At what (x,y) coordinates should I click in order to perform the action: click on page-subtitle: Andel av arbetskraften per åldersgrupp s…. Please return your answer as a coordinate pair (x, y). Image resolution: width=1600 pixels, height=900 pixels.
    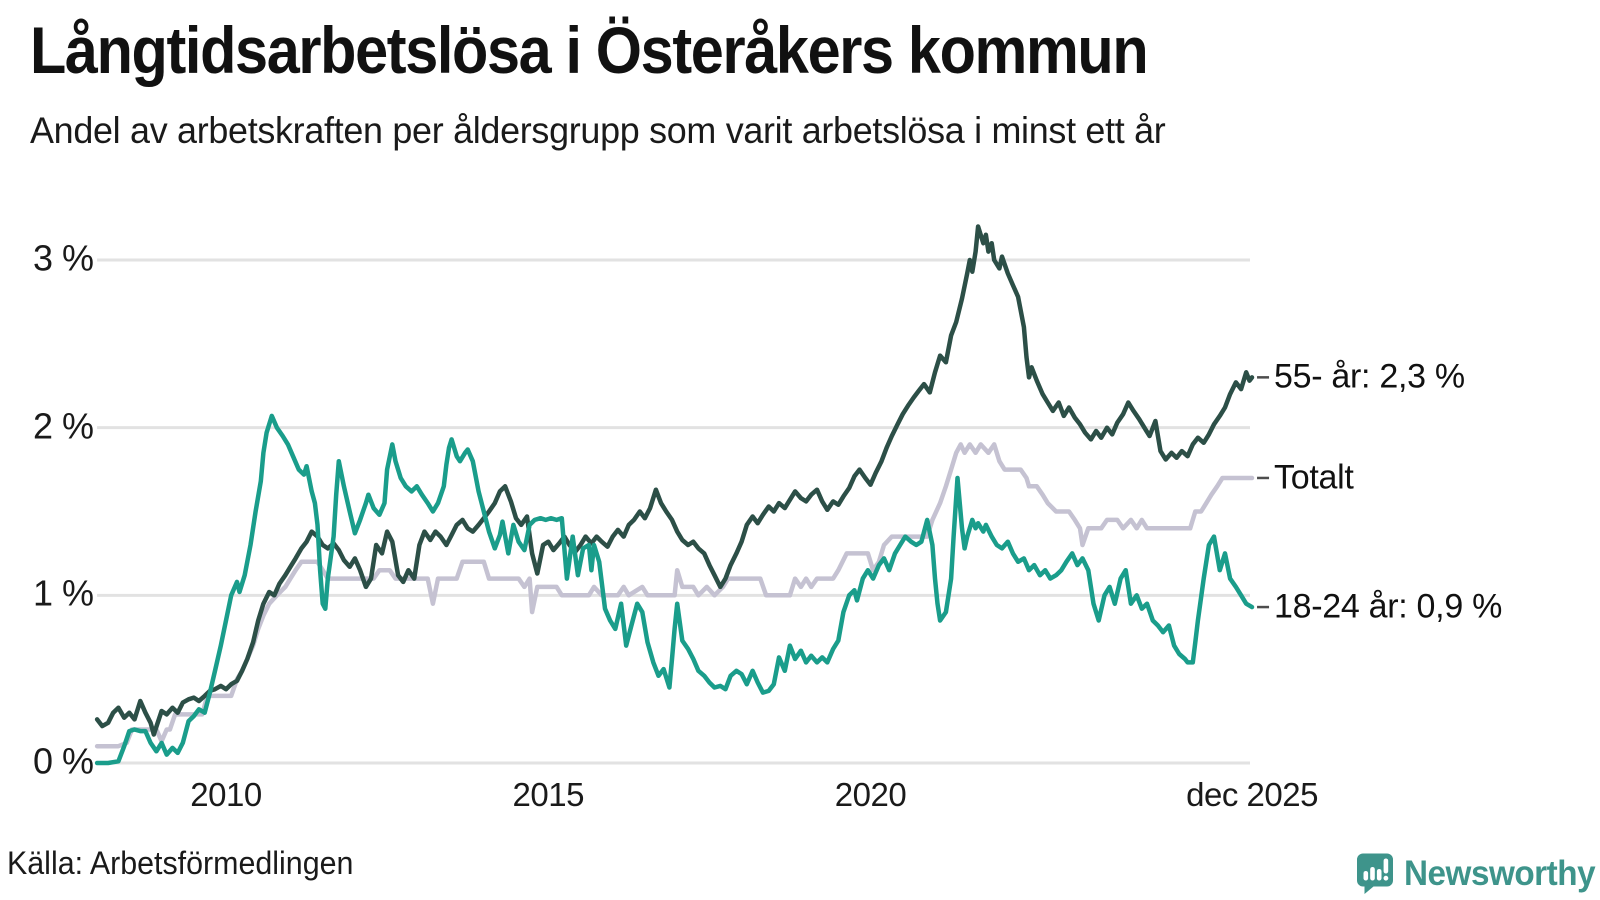
    Looking at the image, I should click on (598, 130).